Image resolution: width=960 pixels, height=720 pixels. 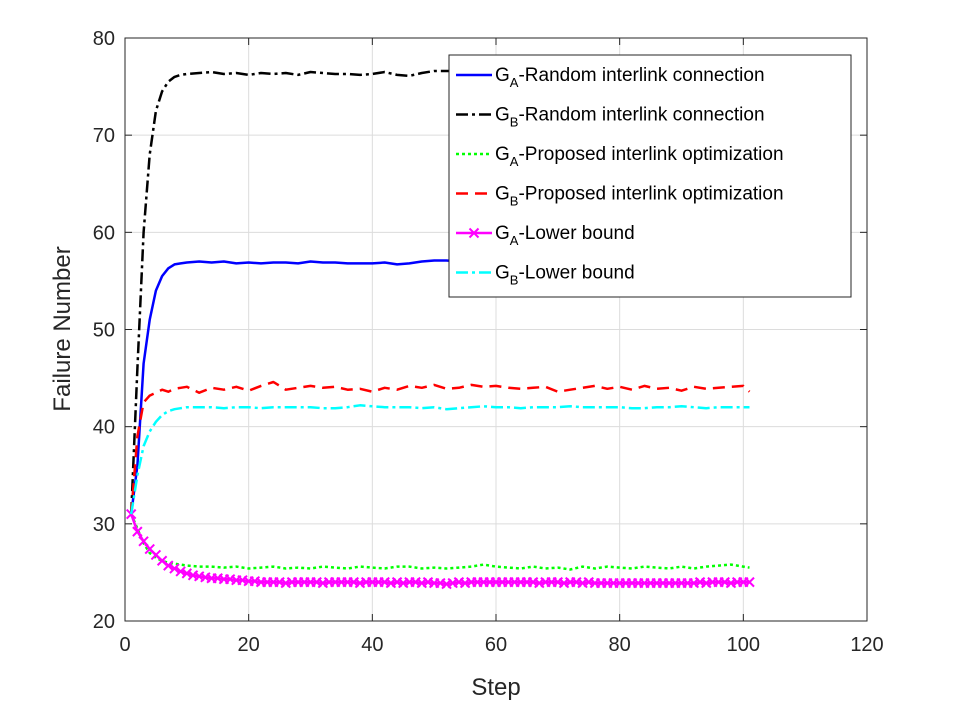 What do you see at coordinates (104, 233) in the screenshot?
I see `y-tick-label: 60` at bounding box center [104, 233].